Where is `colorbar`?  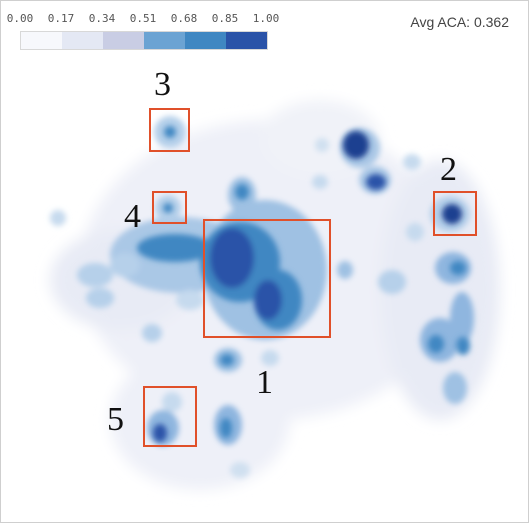
colorbar is located at coordinates (144, 40).